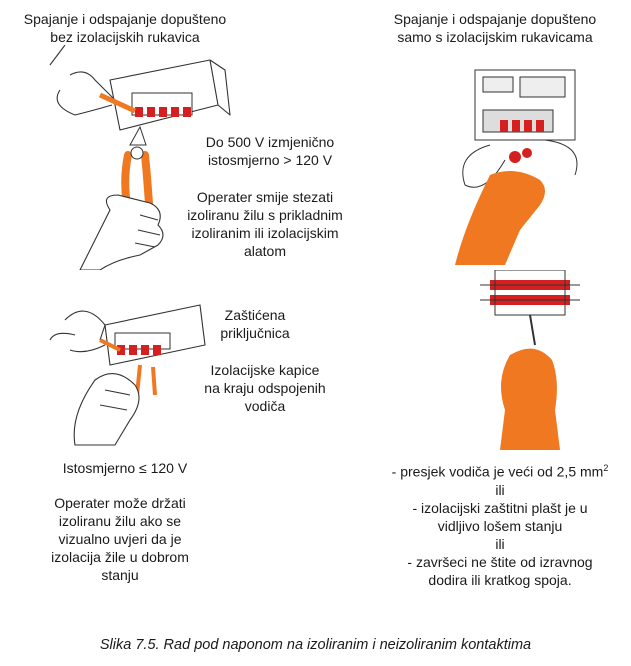  Describe the element at coordinates (500, 218) in the screenshot. I see `orange-glove-icon` at that location.